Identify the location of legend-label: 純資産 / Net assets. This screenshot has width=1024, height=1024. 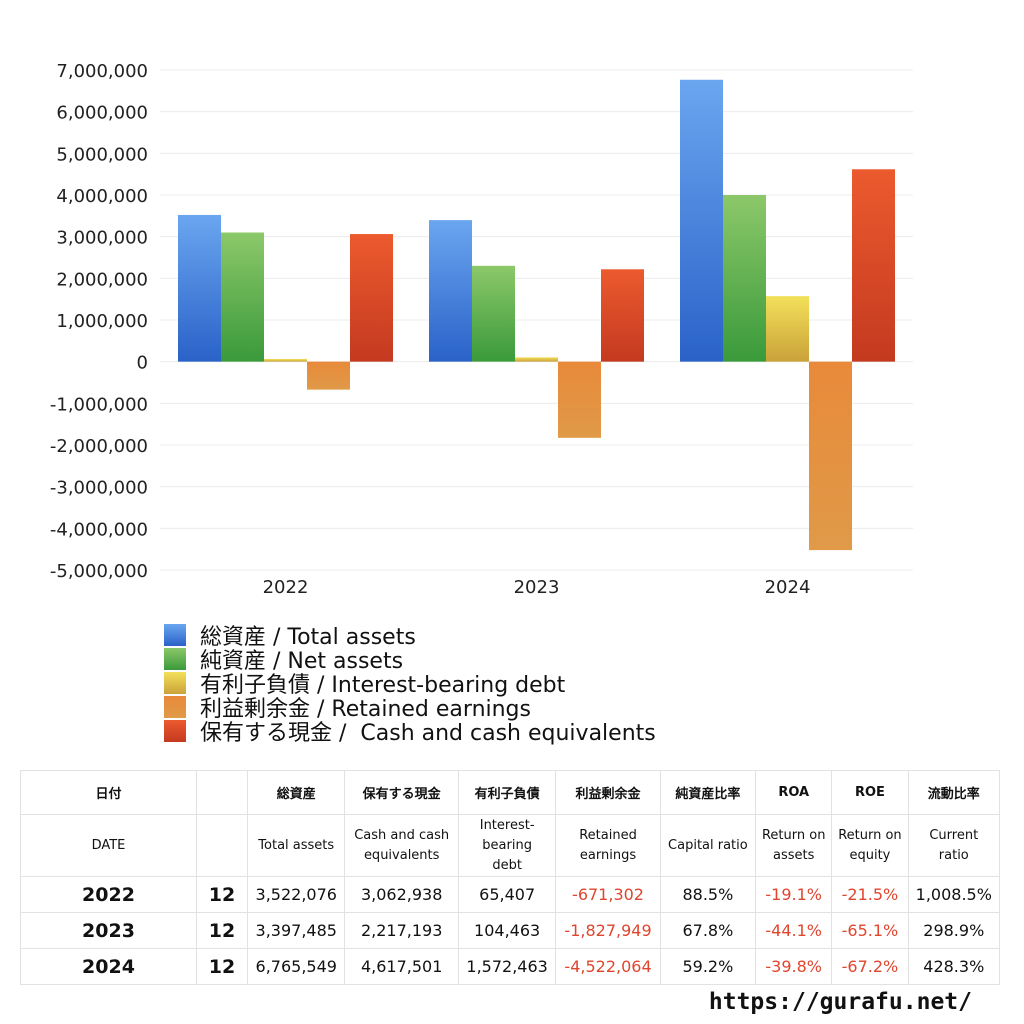
(302, 661).